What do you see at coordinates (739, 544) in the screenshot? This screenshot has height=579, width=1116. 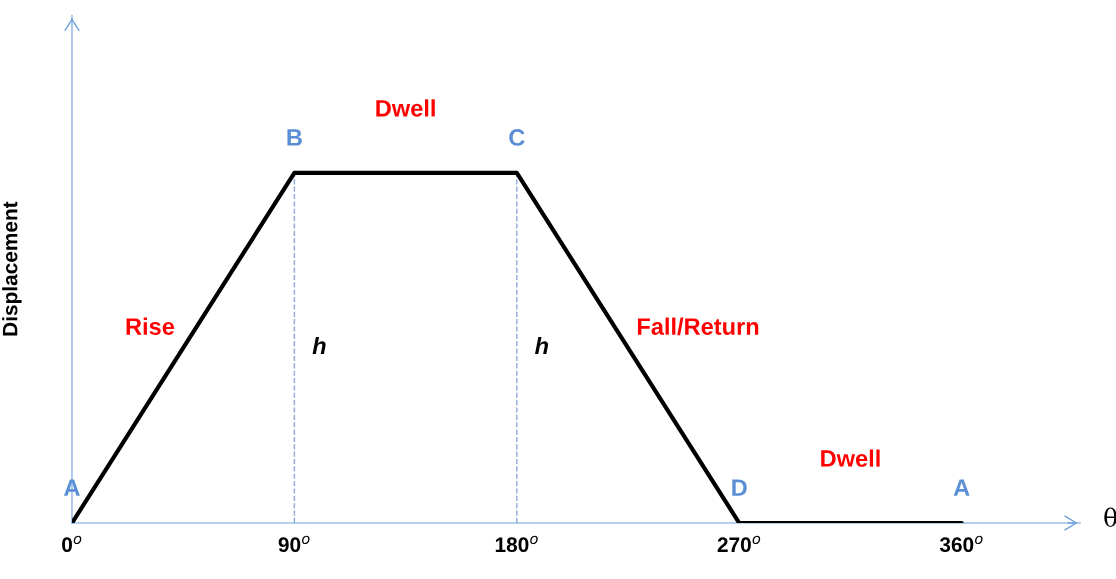 I see `x-tick-label: 270$^{o}$` at bounding box center [739, 544].